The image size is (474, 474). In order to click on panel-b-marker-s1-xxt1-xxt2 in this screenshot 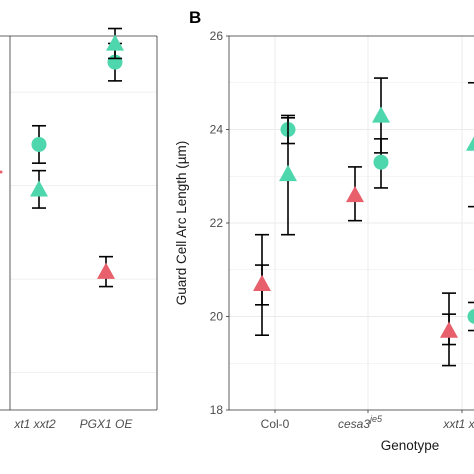, I will do `click(470, 316)`.